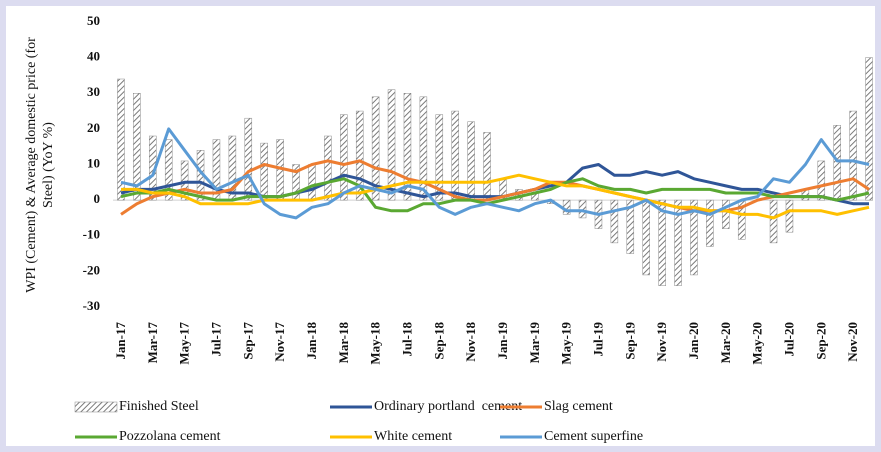  Describe the element at coordinates (629, 341) in the screenshot. I see `x-tick-label: Sep-19` at that location.